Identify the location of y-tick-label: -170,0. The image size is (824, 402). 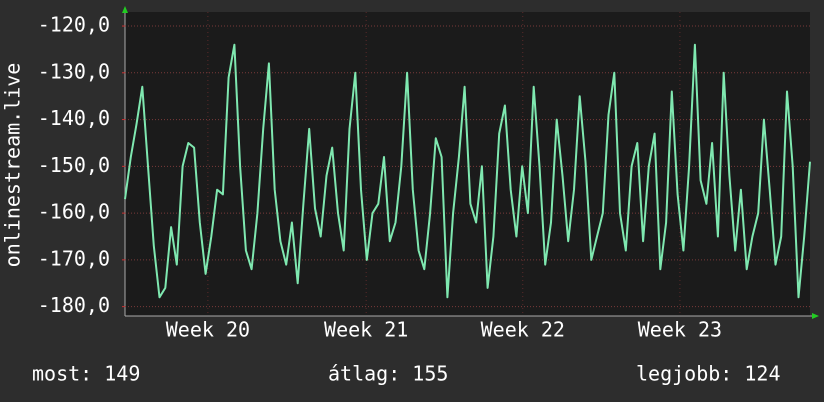
(74, 258).